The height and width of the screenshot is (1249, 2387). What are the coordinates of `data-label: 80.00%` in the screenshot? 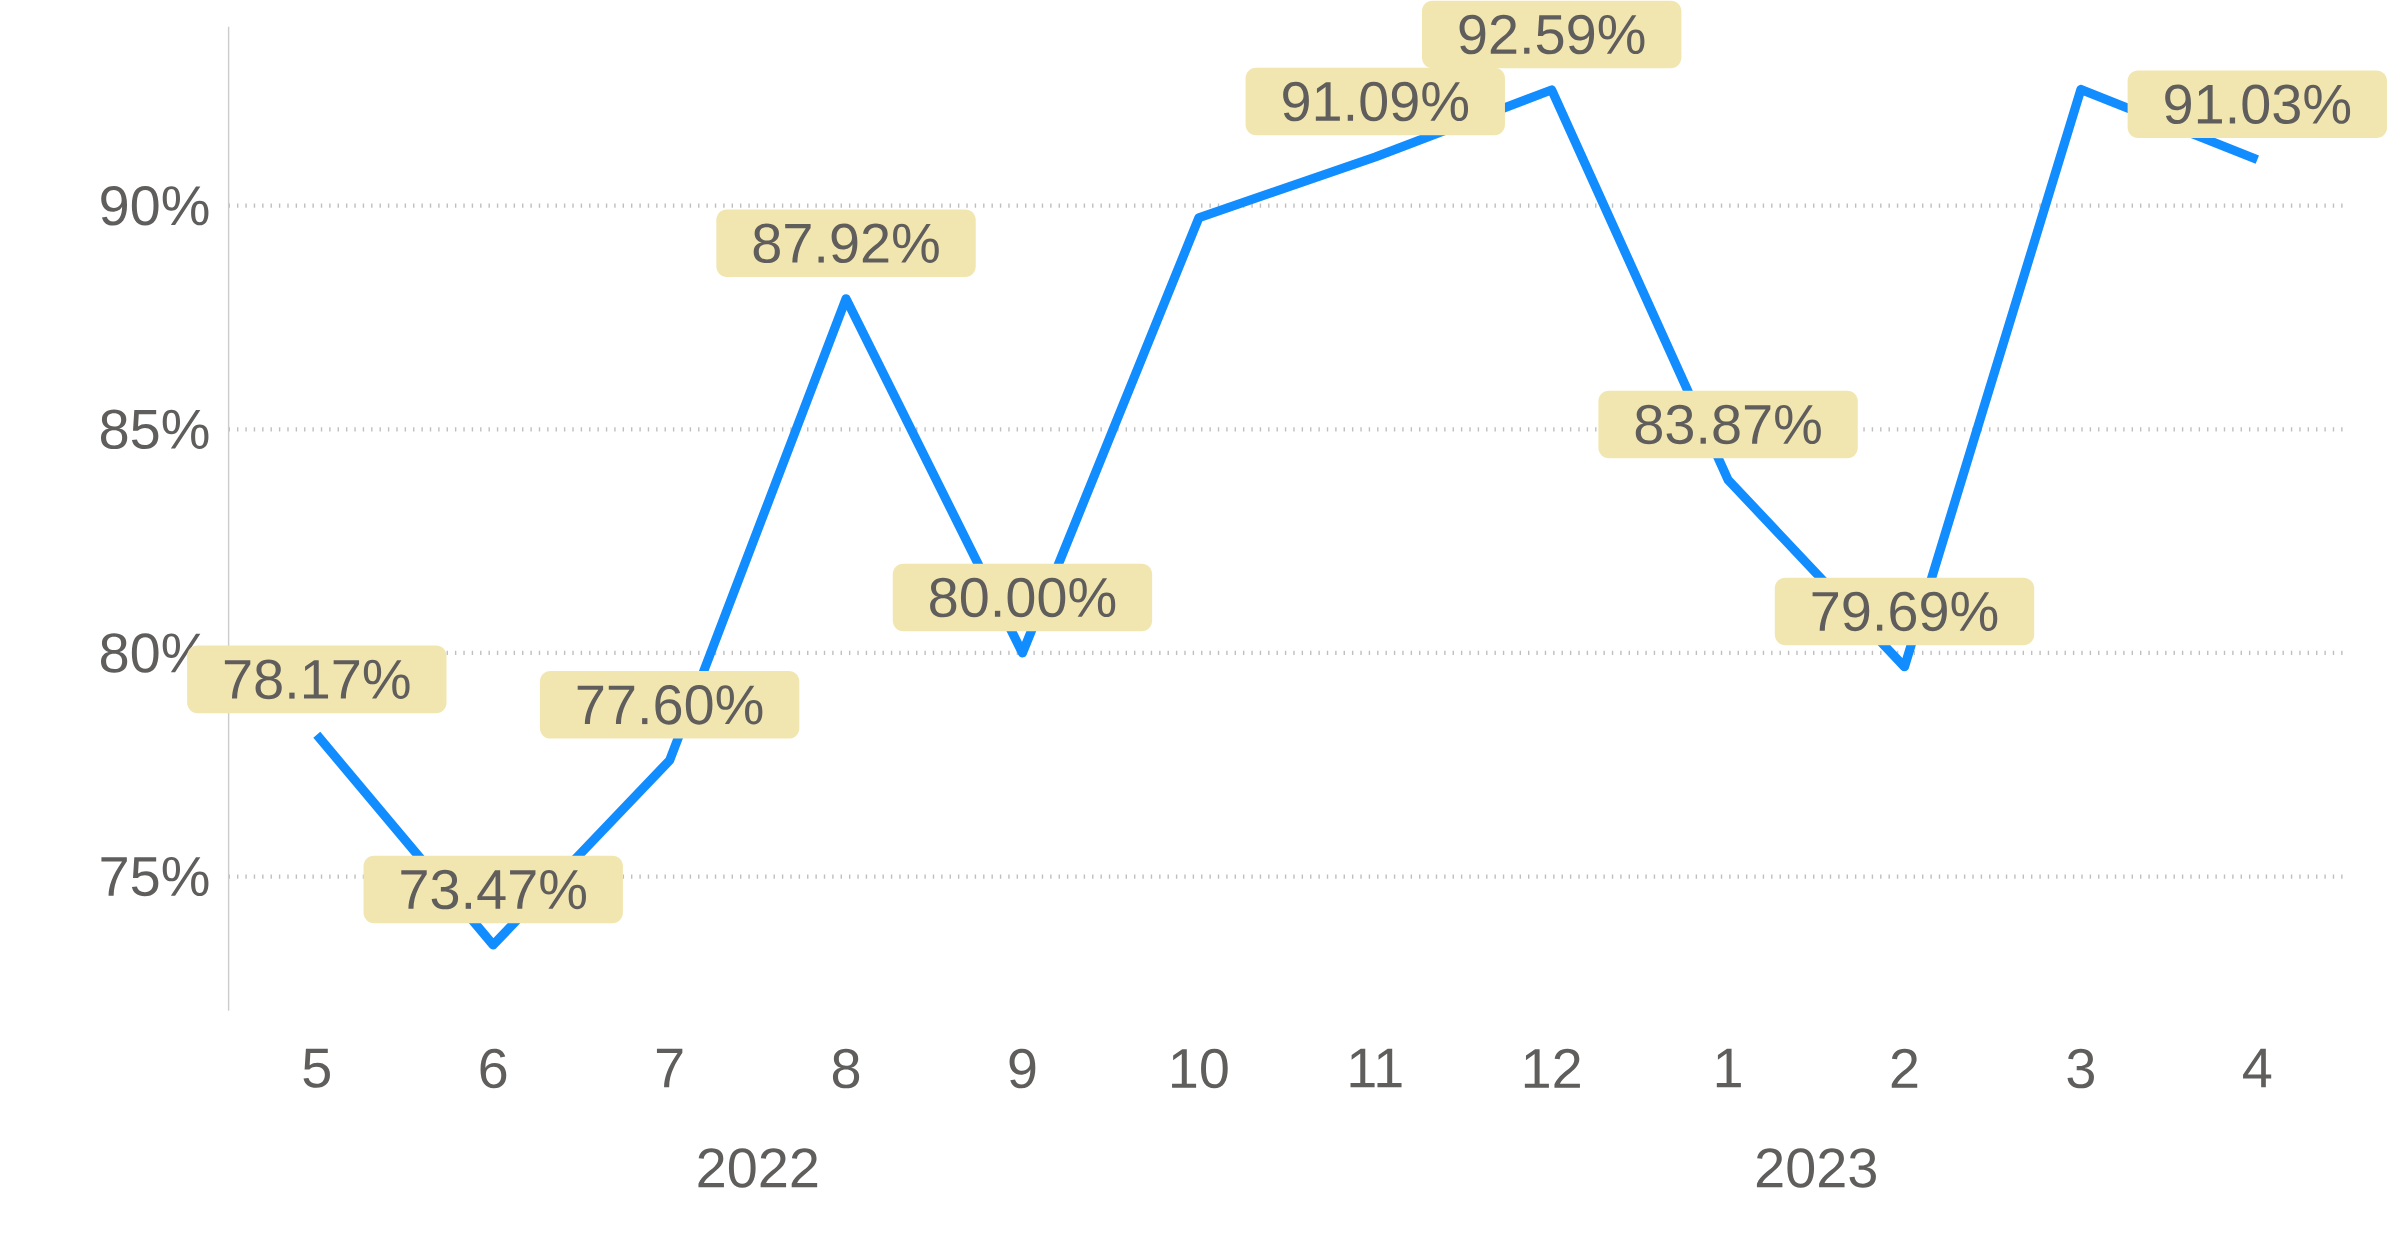 It's located at (1023, 597).